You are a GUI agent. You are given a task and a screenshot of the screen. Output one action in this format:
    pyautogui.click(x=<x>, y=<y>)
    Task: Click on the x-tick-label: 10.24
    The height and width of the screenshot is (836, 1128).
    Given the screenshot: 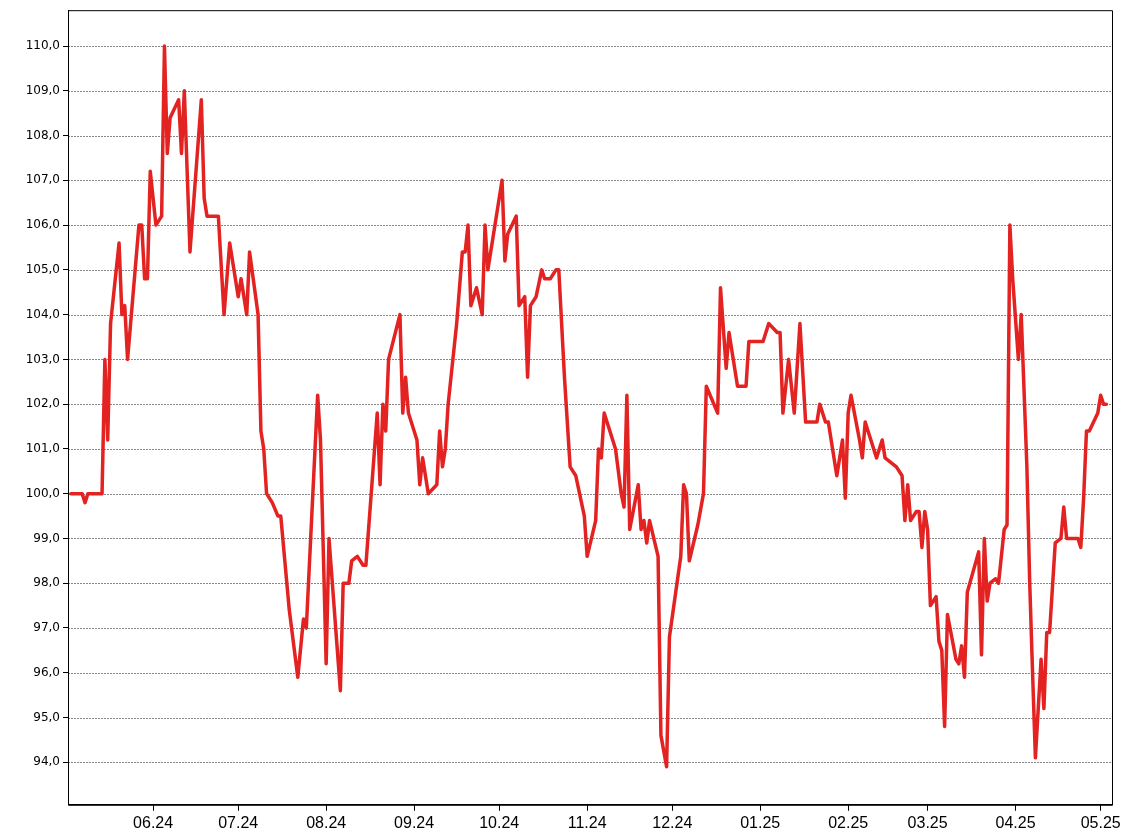 What is the action you would take?
    pyautogui.click(x=499, y=822)
    